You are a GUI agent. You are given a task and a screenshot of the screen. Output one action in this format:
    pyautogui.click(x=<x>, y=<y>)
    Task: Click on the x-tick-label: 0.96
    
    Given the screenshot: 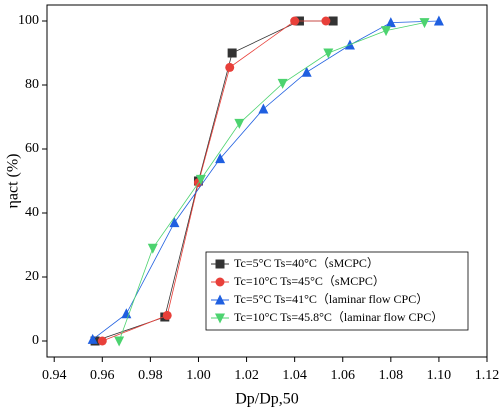 What is the action you would take?
    pyautogui.click(x=102, y=375)
    